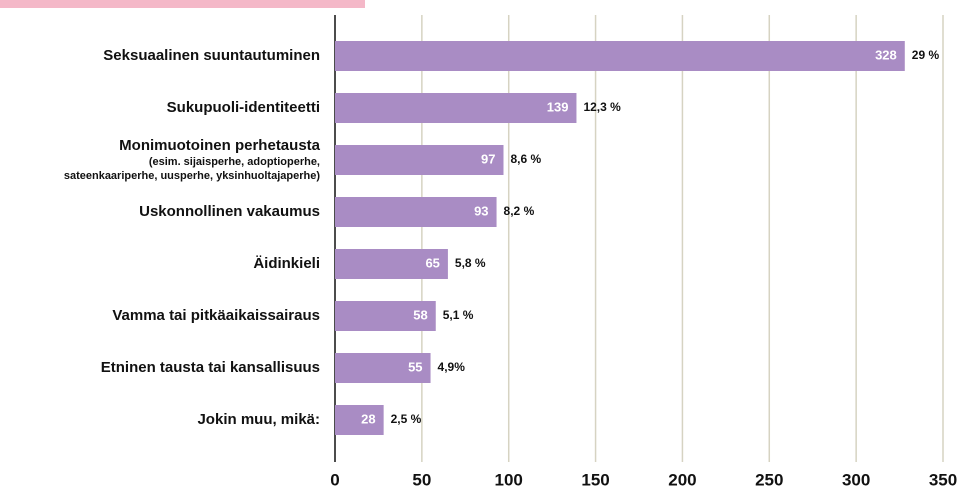 This screenshot has width=966, height=493. What do you see at coordinates (258, 419) in the screenshot?
I see `category-label: Jokin muu, mikä:` at bounding box center [258, 419].